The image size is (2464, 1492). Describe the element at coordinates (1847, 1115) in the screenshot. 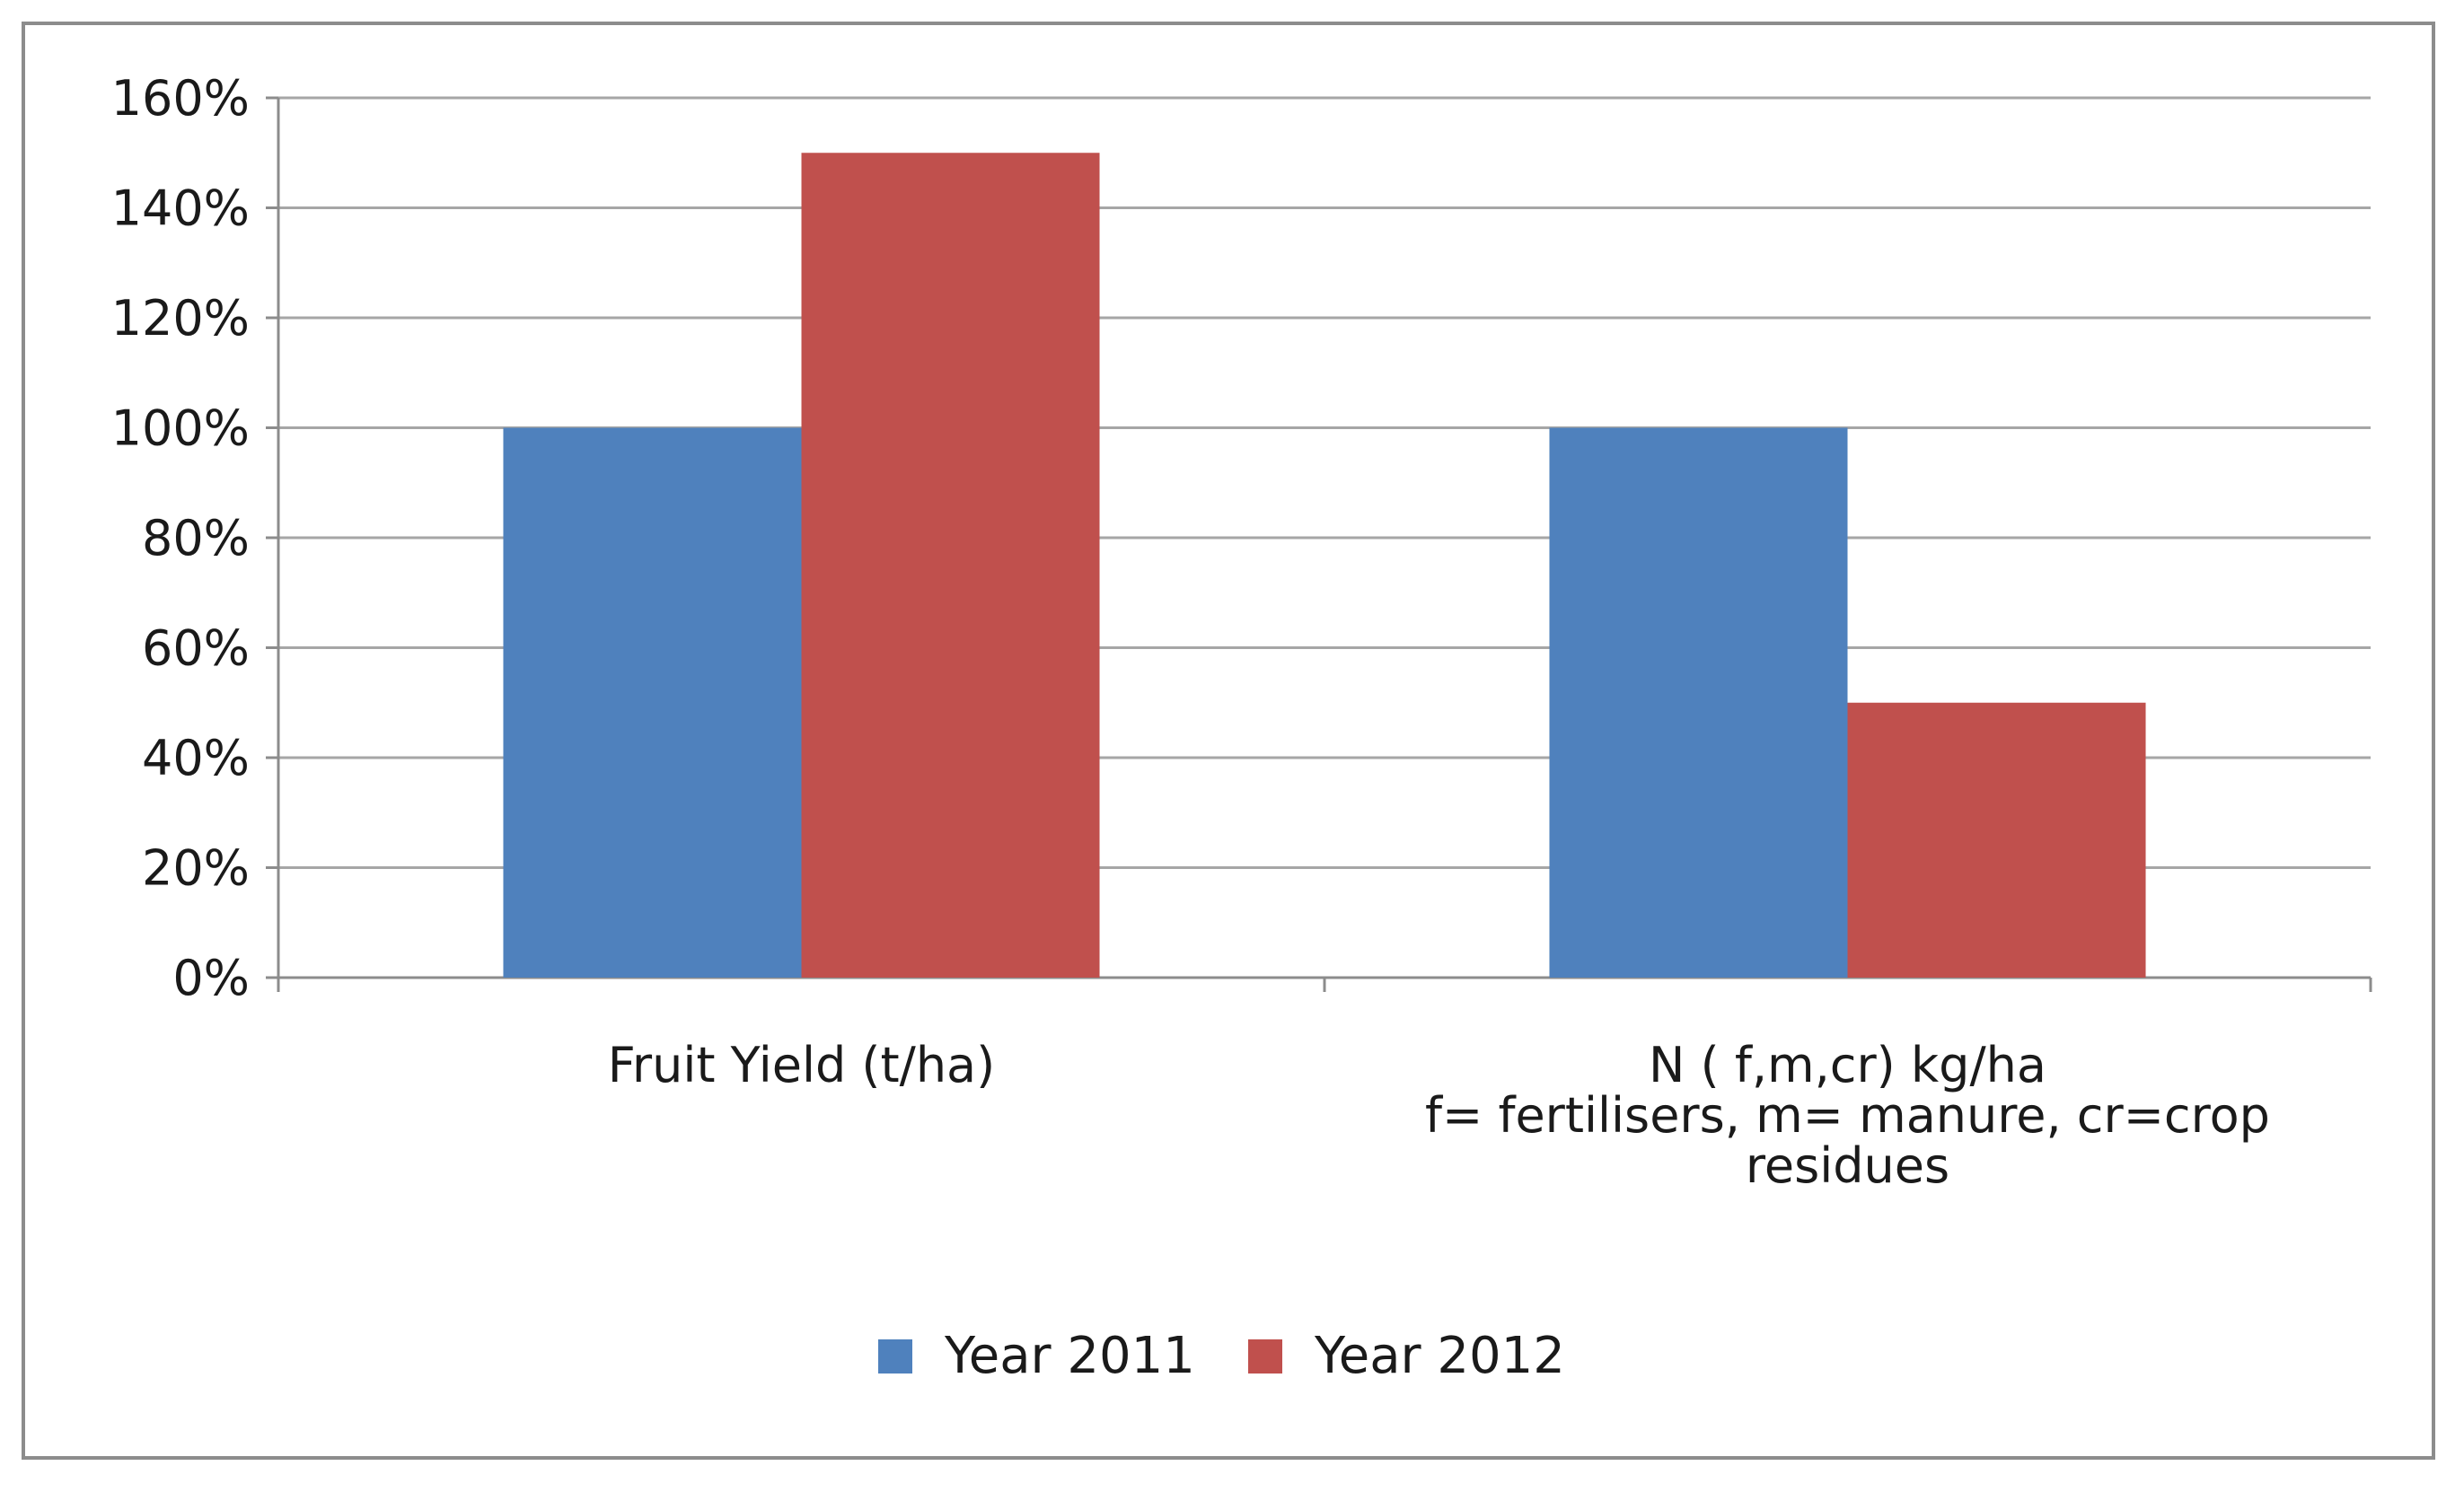

I see `x-category-label: f= fertilisers, m= manure, cr=crop` at that location.